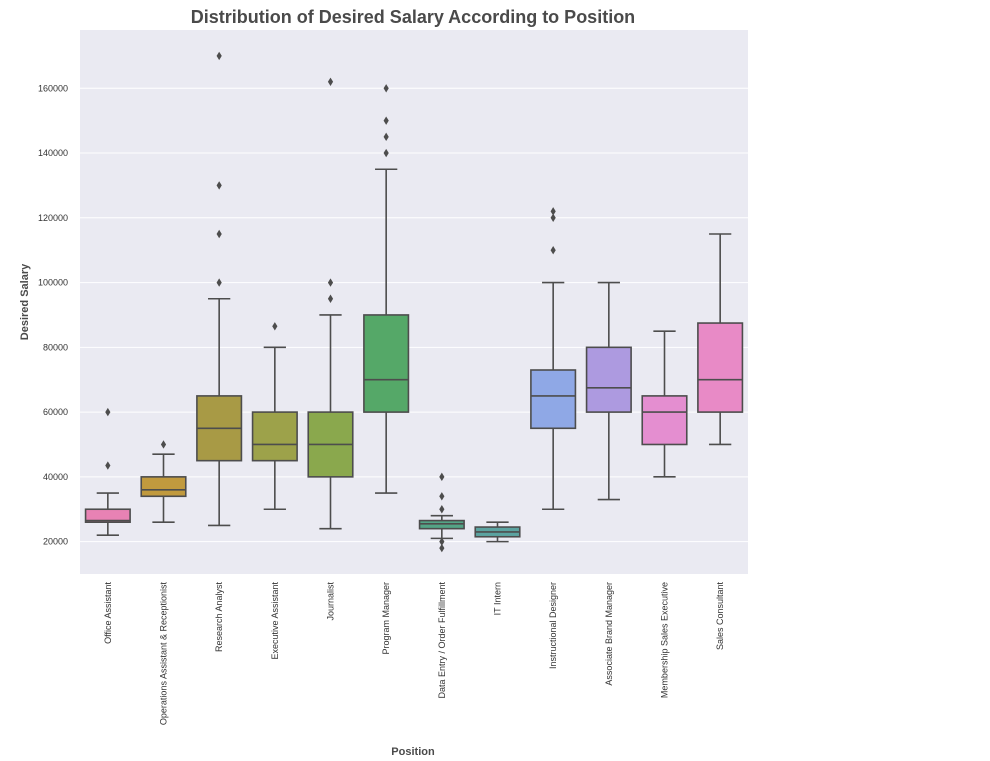 The height and width of the screenshot is (761, 990). I want to click on y-tick-label: 120000, so click(53, 218).